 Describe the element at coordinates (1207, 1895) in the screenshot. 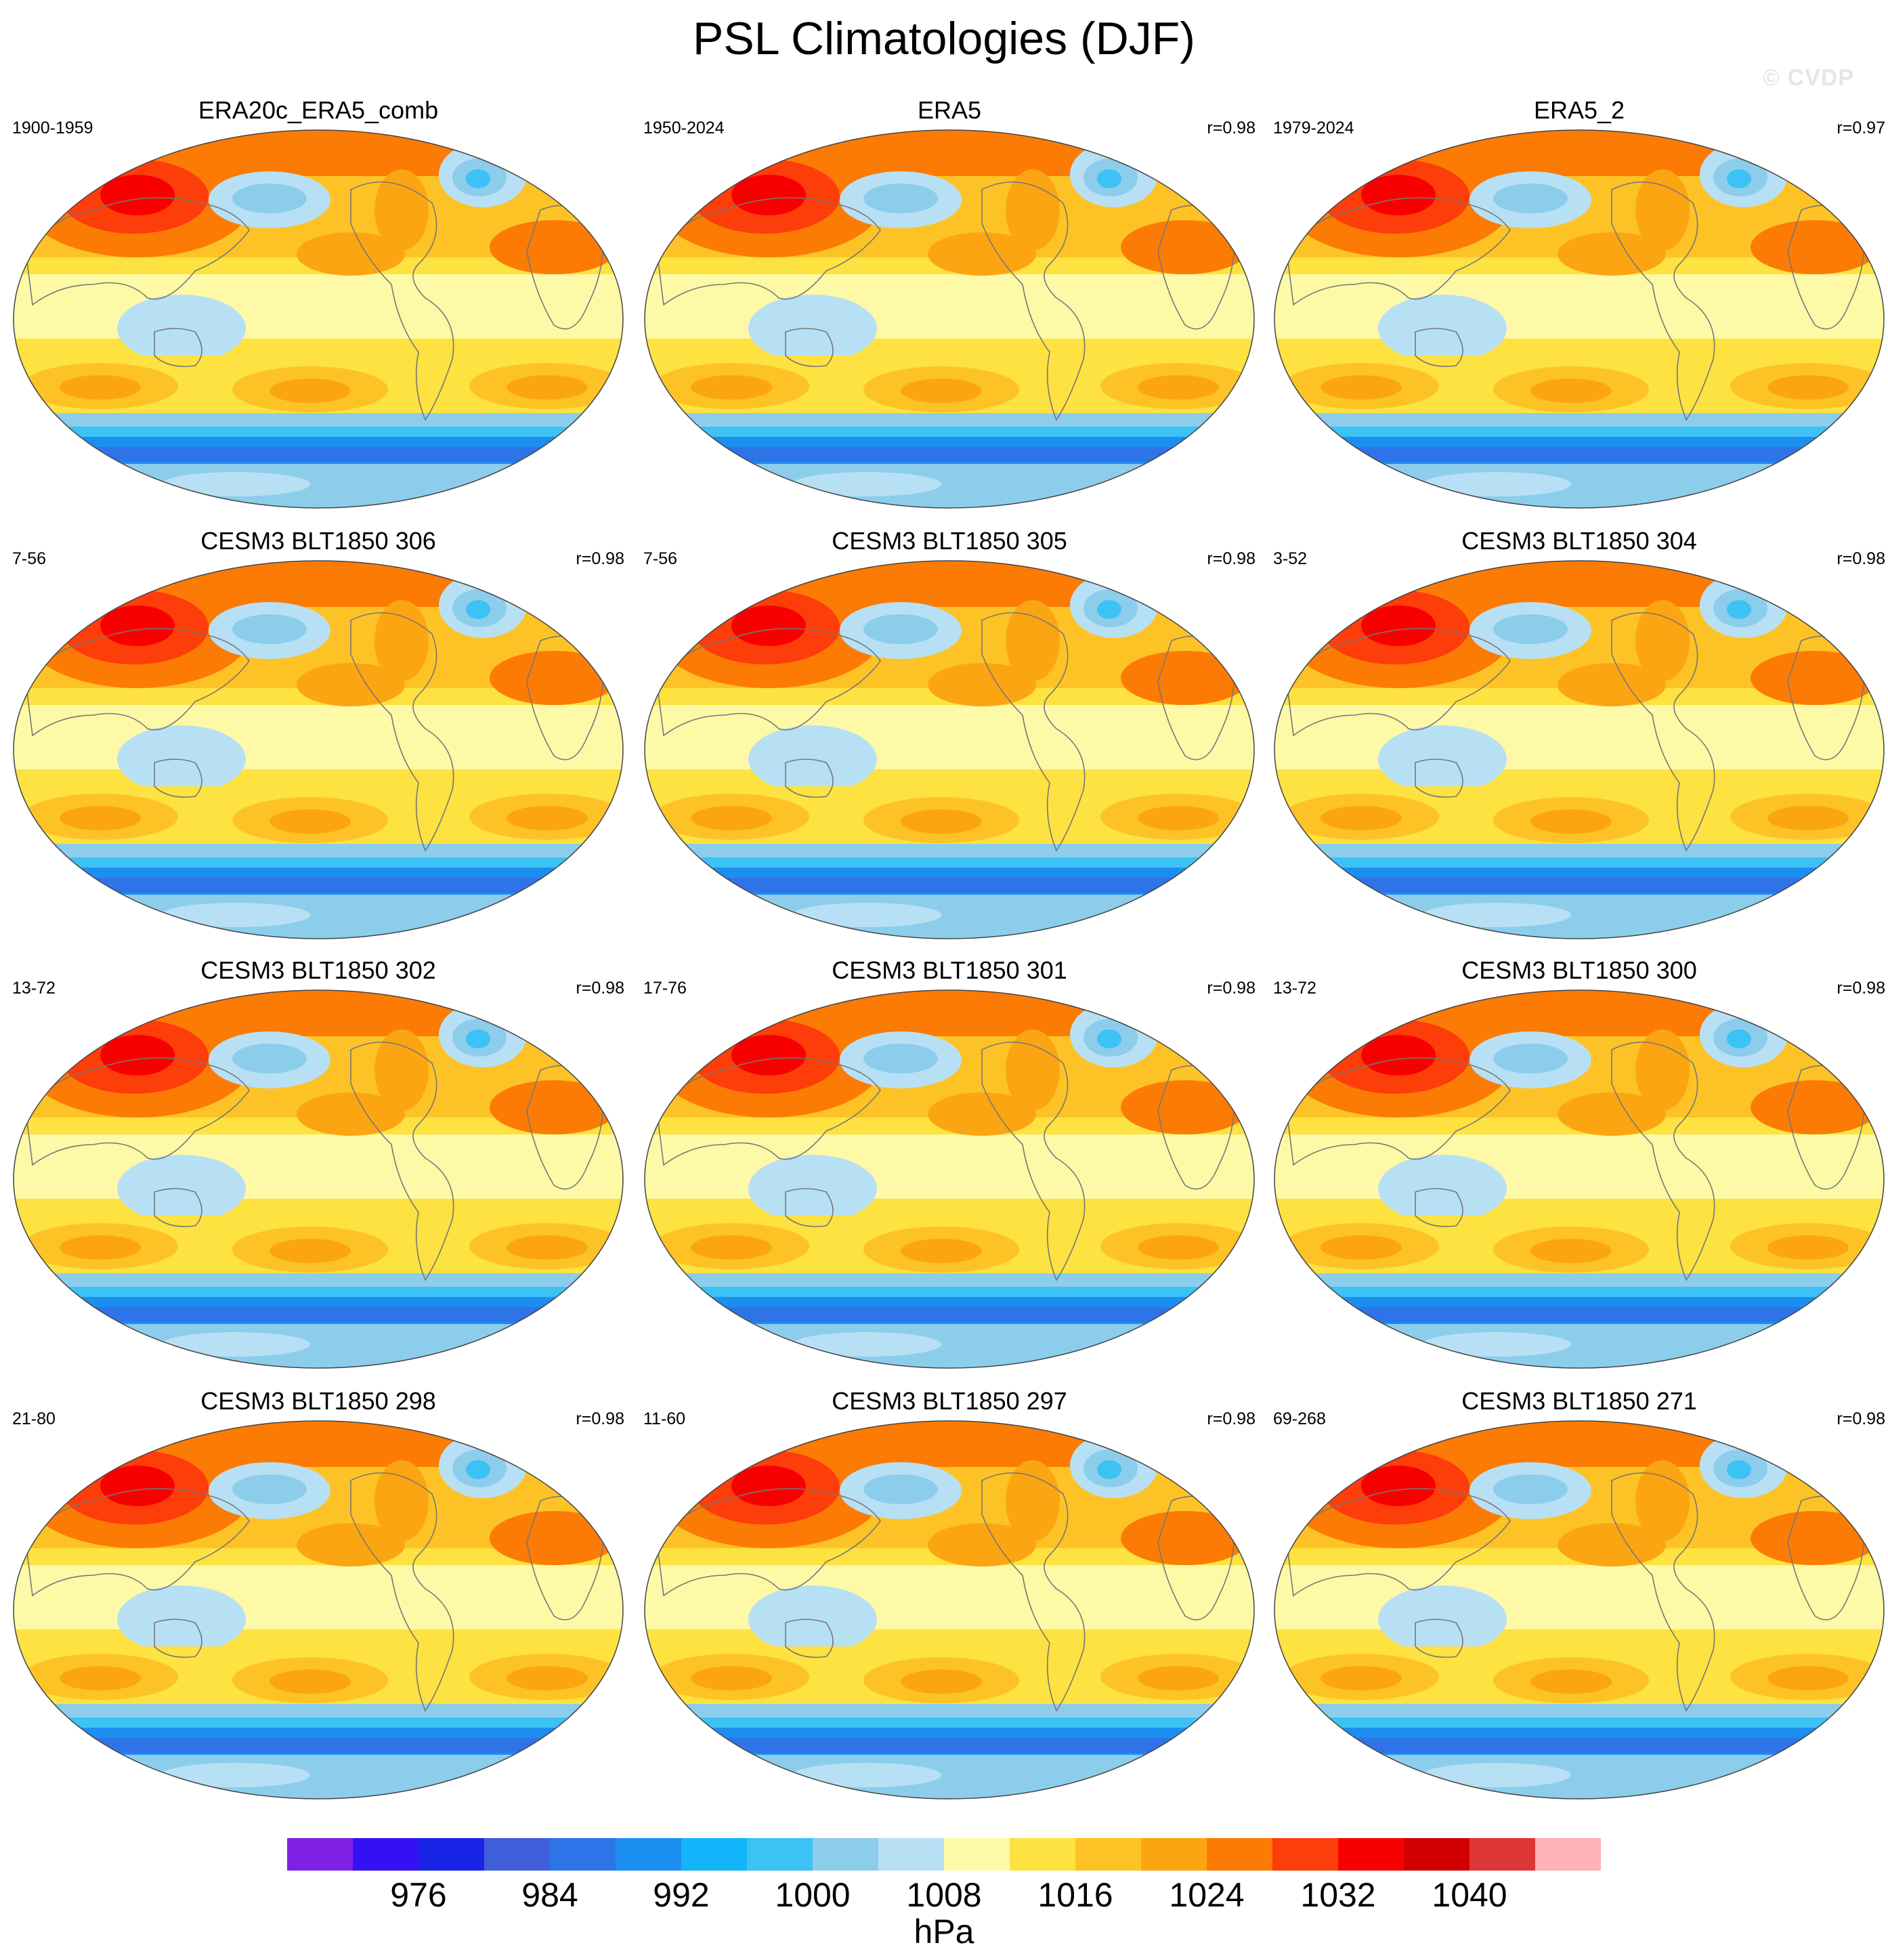

I see `colorbar-tick-label: 1024` at that location.